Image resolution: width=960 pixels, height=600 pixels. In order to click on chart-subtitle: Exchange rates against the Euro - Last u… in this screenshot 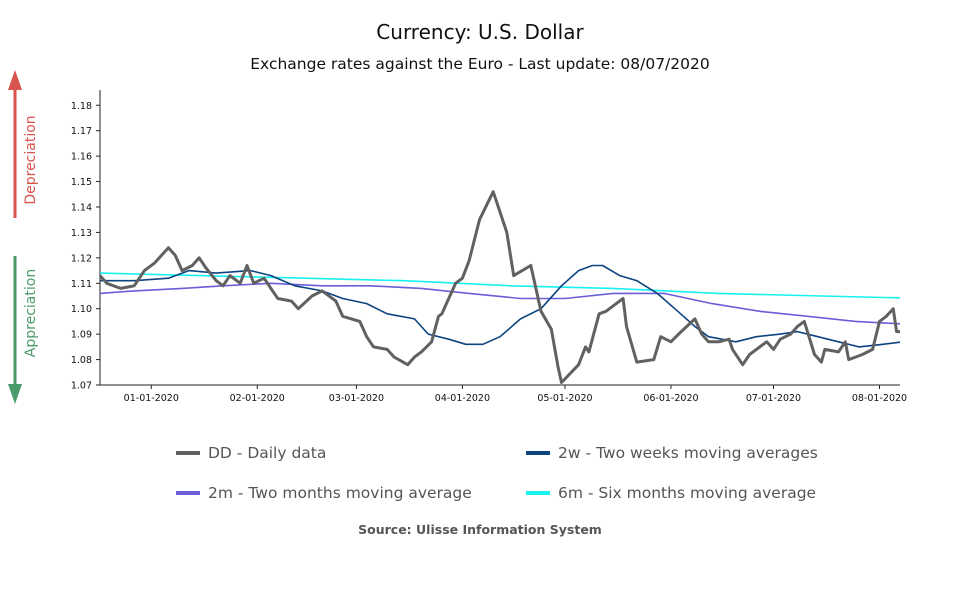, I will do `click(480, 64)`.